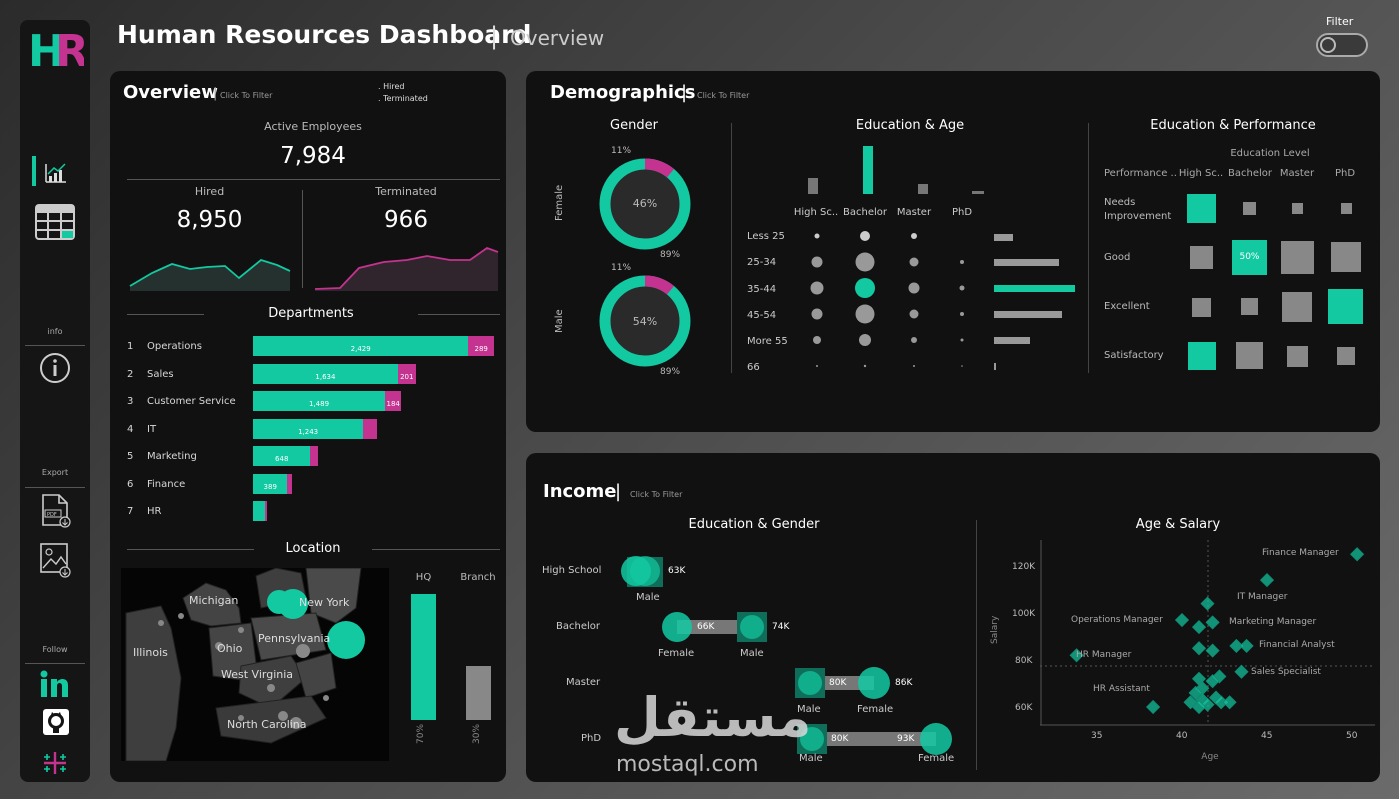  I want to click on department-terminated-bar: 184, so click(393, 401).